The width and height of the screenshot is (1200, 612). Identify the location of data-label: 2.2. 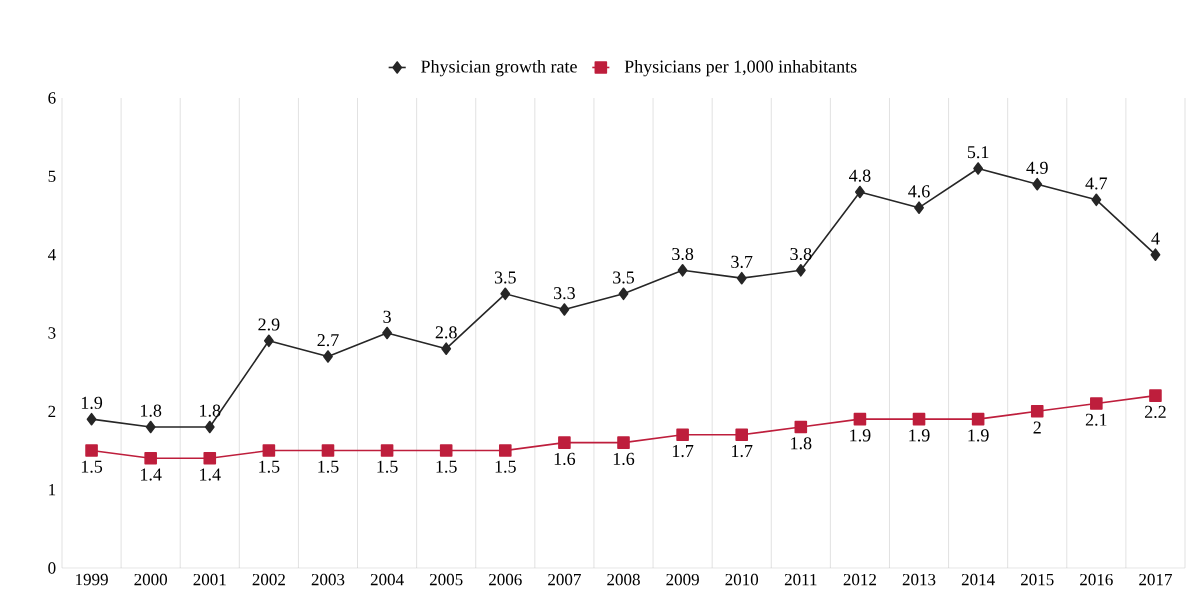
(1155, 412).